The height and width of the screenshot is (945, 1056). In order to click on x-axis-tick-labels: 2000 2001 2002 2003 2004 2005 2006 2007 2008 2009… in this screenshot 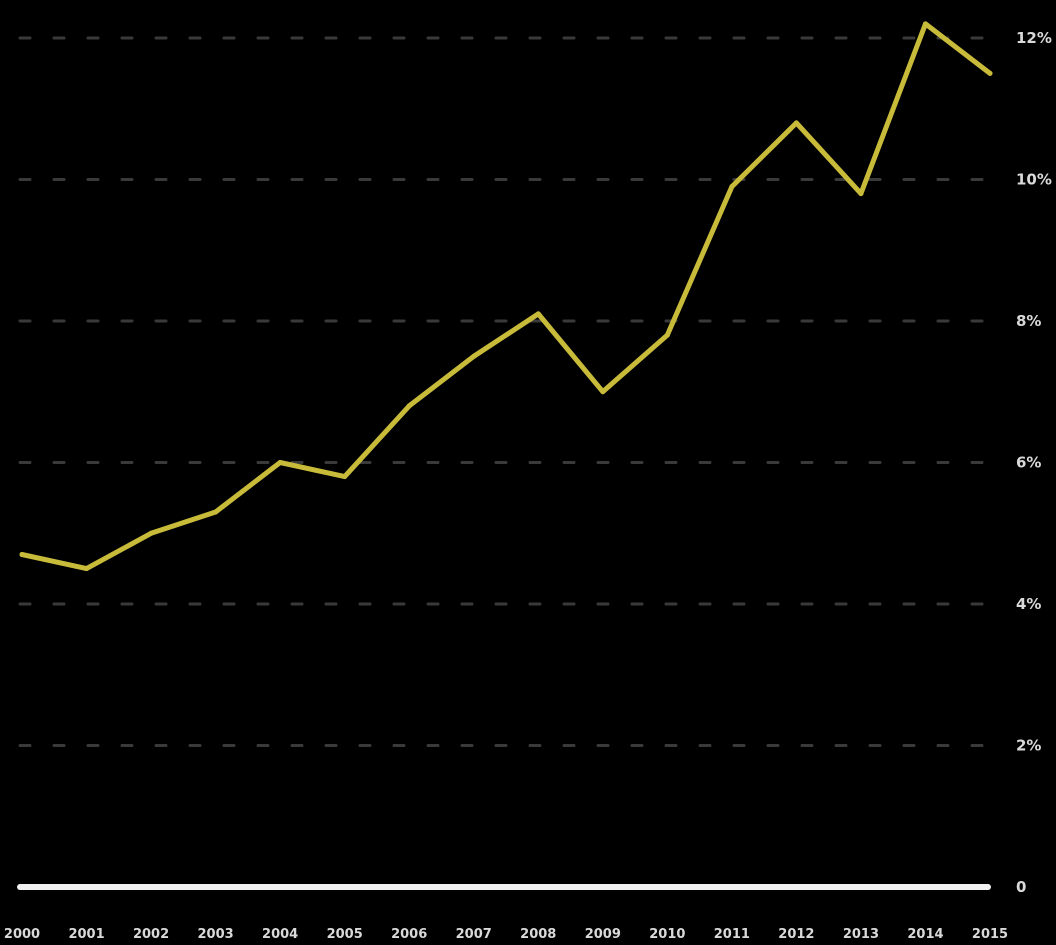, I will do `click(506, 934)`.